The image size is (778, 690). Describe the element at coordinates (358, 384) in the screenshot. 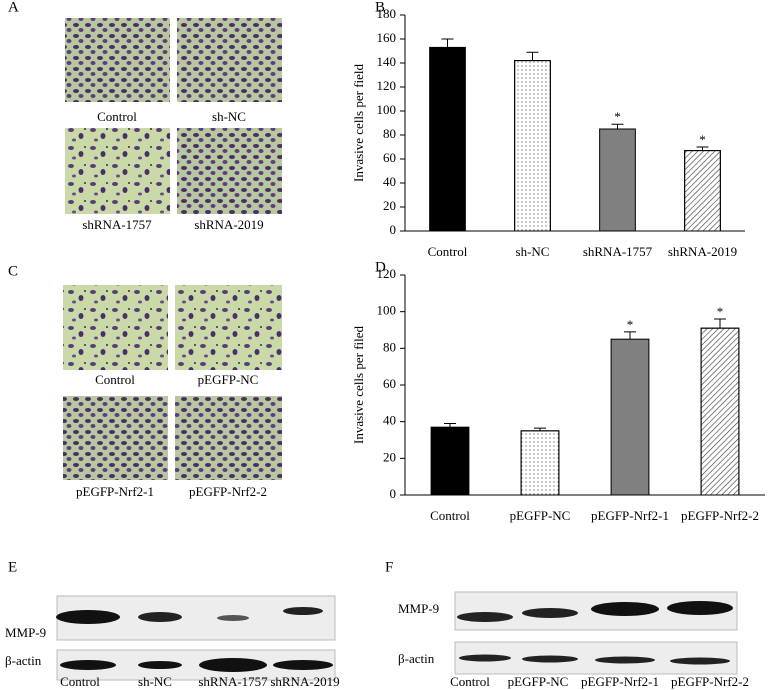

I see `y-axis-label: Invasive cells per filed` at that location.